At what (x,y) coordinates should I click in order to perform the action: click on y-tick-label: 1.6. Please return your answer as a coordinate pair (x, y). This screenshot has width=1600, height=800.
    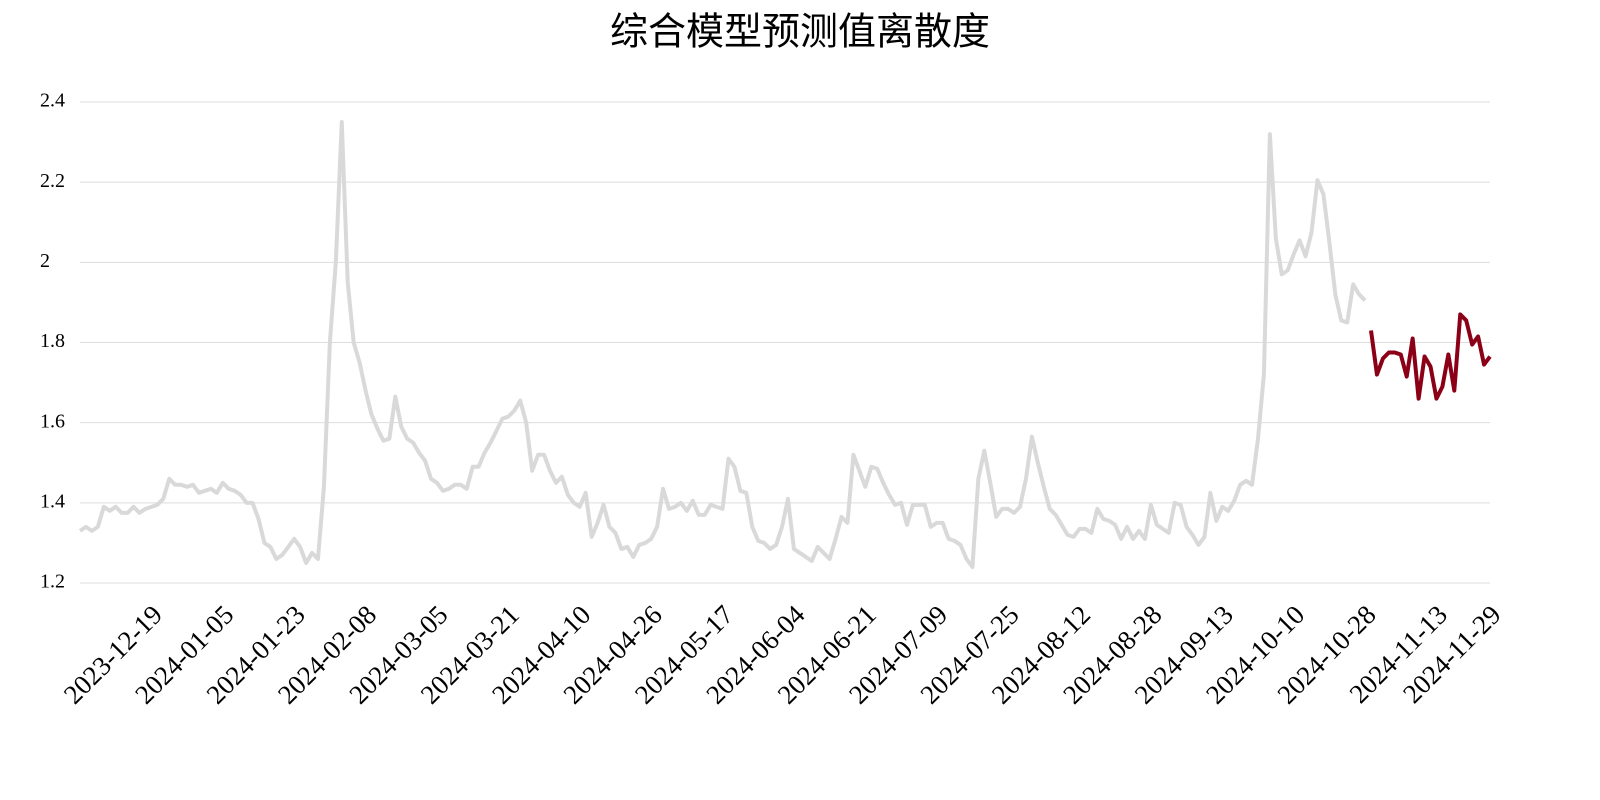
    Looking at the image, I should click on (52, 421).